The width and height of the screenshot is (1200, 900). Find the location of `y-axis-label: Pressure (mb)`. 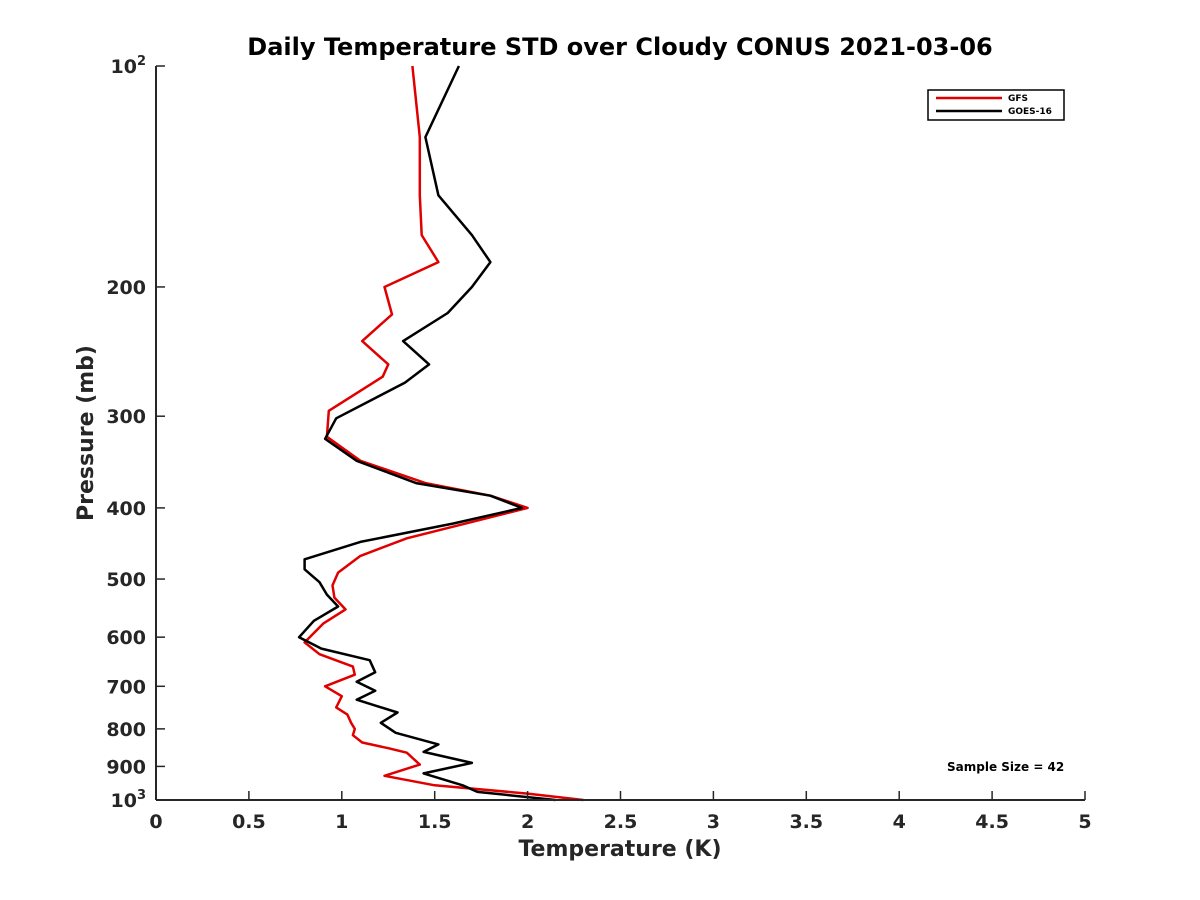

y-axis-label: Pressure (mb) is located at coordinates (86, 433).